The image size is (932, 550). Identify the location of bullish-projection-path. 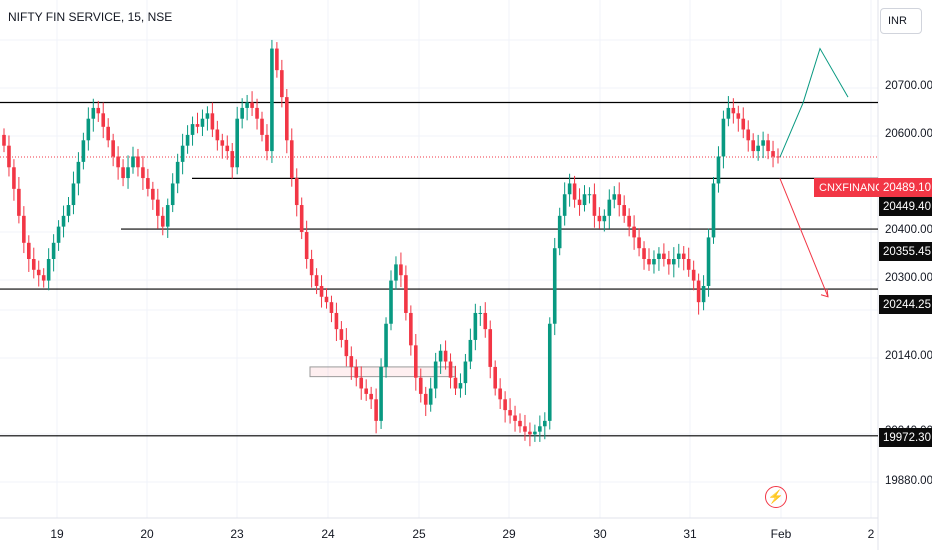
(814, 102).